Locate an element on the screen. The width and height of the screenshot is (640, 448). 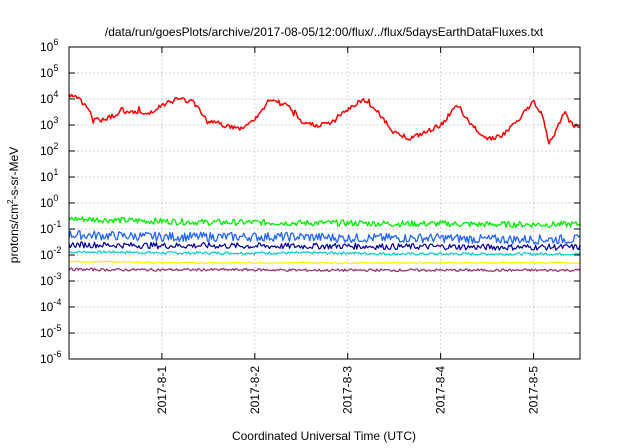
y-tick-label: 10⁻⁶ is located at coordinates (50, 357).